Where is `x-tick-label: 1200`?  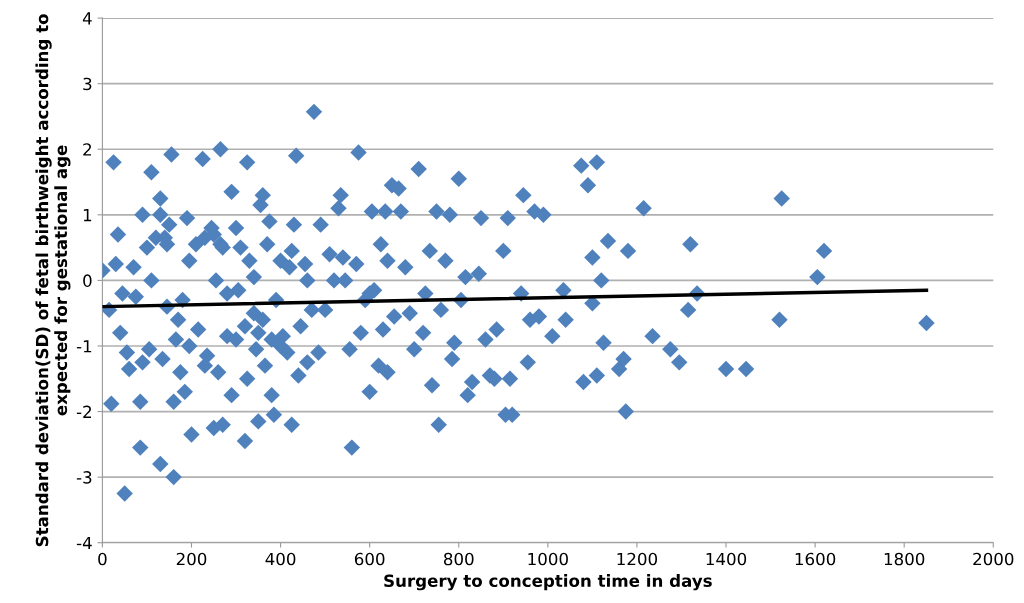 x-tick-label: 1200 is located at coordinates (637, 559).